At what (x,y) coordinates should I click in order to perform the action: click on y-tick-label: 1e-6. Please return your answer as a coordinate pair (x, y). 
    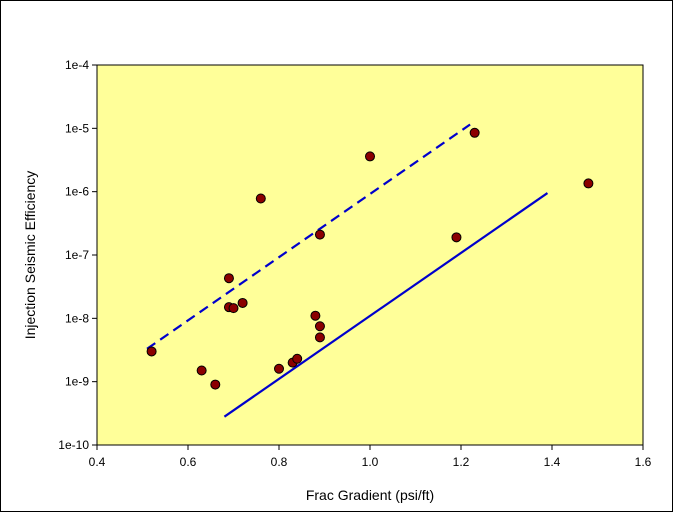
    Looking at the image, I should click on (77, 192).